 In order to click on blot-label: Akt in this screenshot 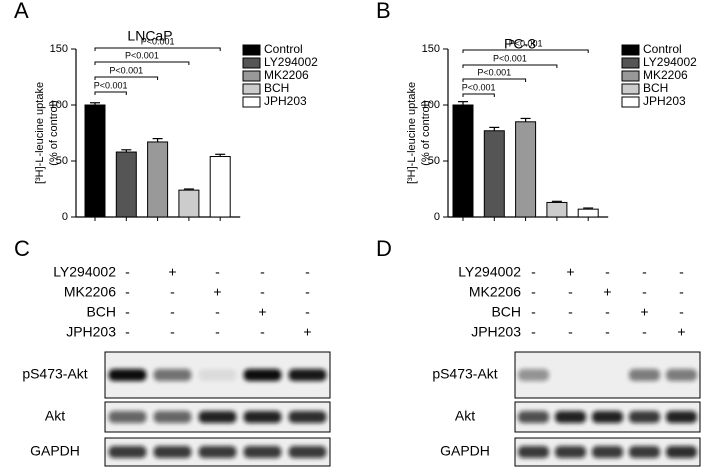, I will do `click(55, 416)`.